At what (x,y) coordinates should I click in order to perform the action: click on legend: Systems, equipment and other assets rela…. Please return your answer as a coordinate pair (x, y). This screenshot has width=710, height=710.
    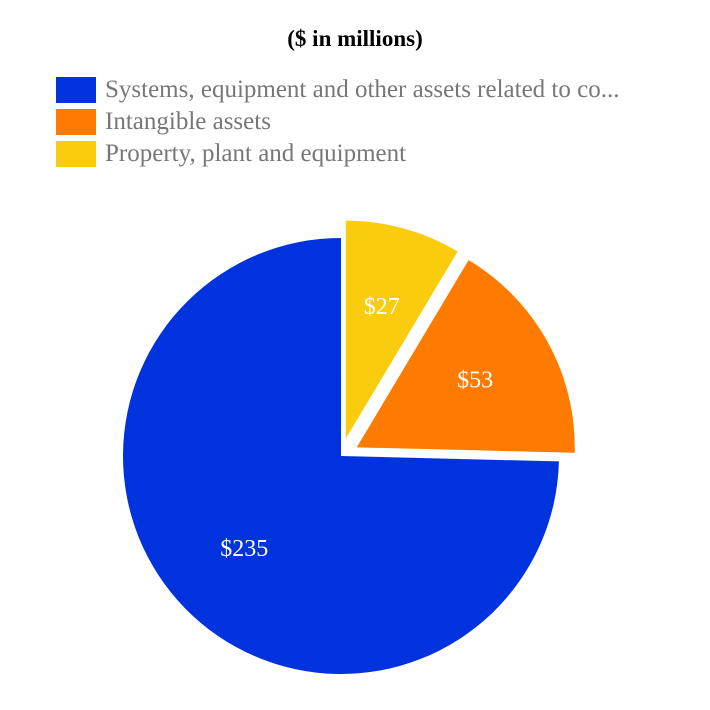
    Looking at the image, I should click on (337, 122).